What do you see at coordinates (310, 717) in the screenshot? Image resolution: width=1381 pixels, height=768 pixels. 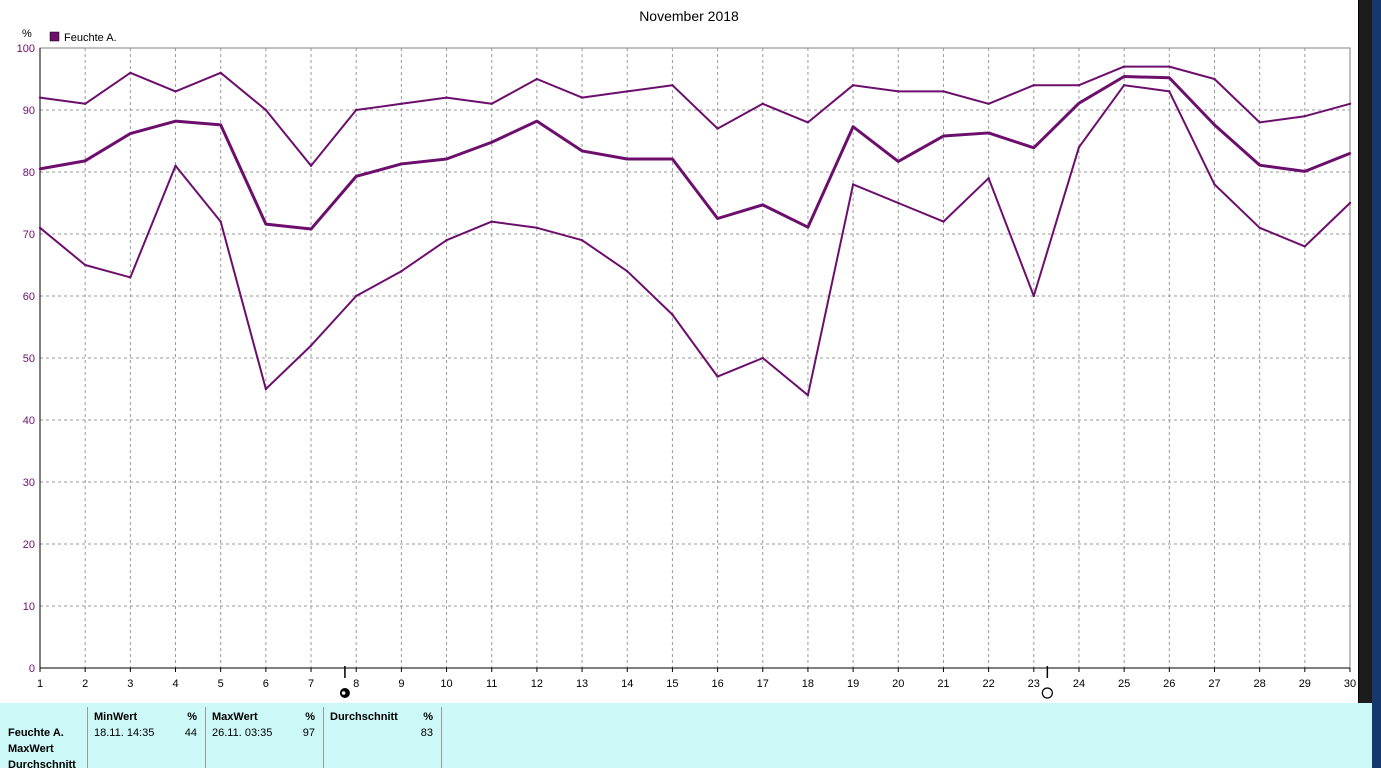 I see `max-unit: %` at bounding box center [310, 717].